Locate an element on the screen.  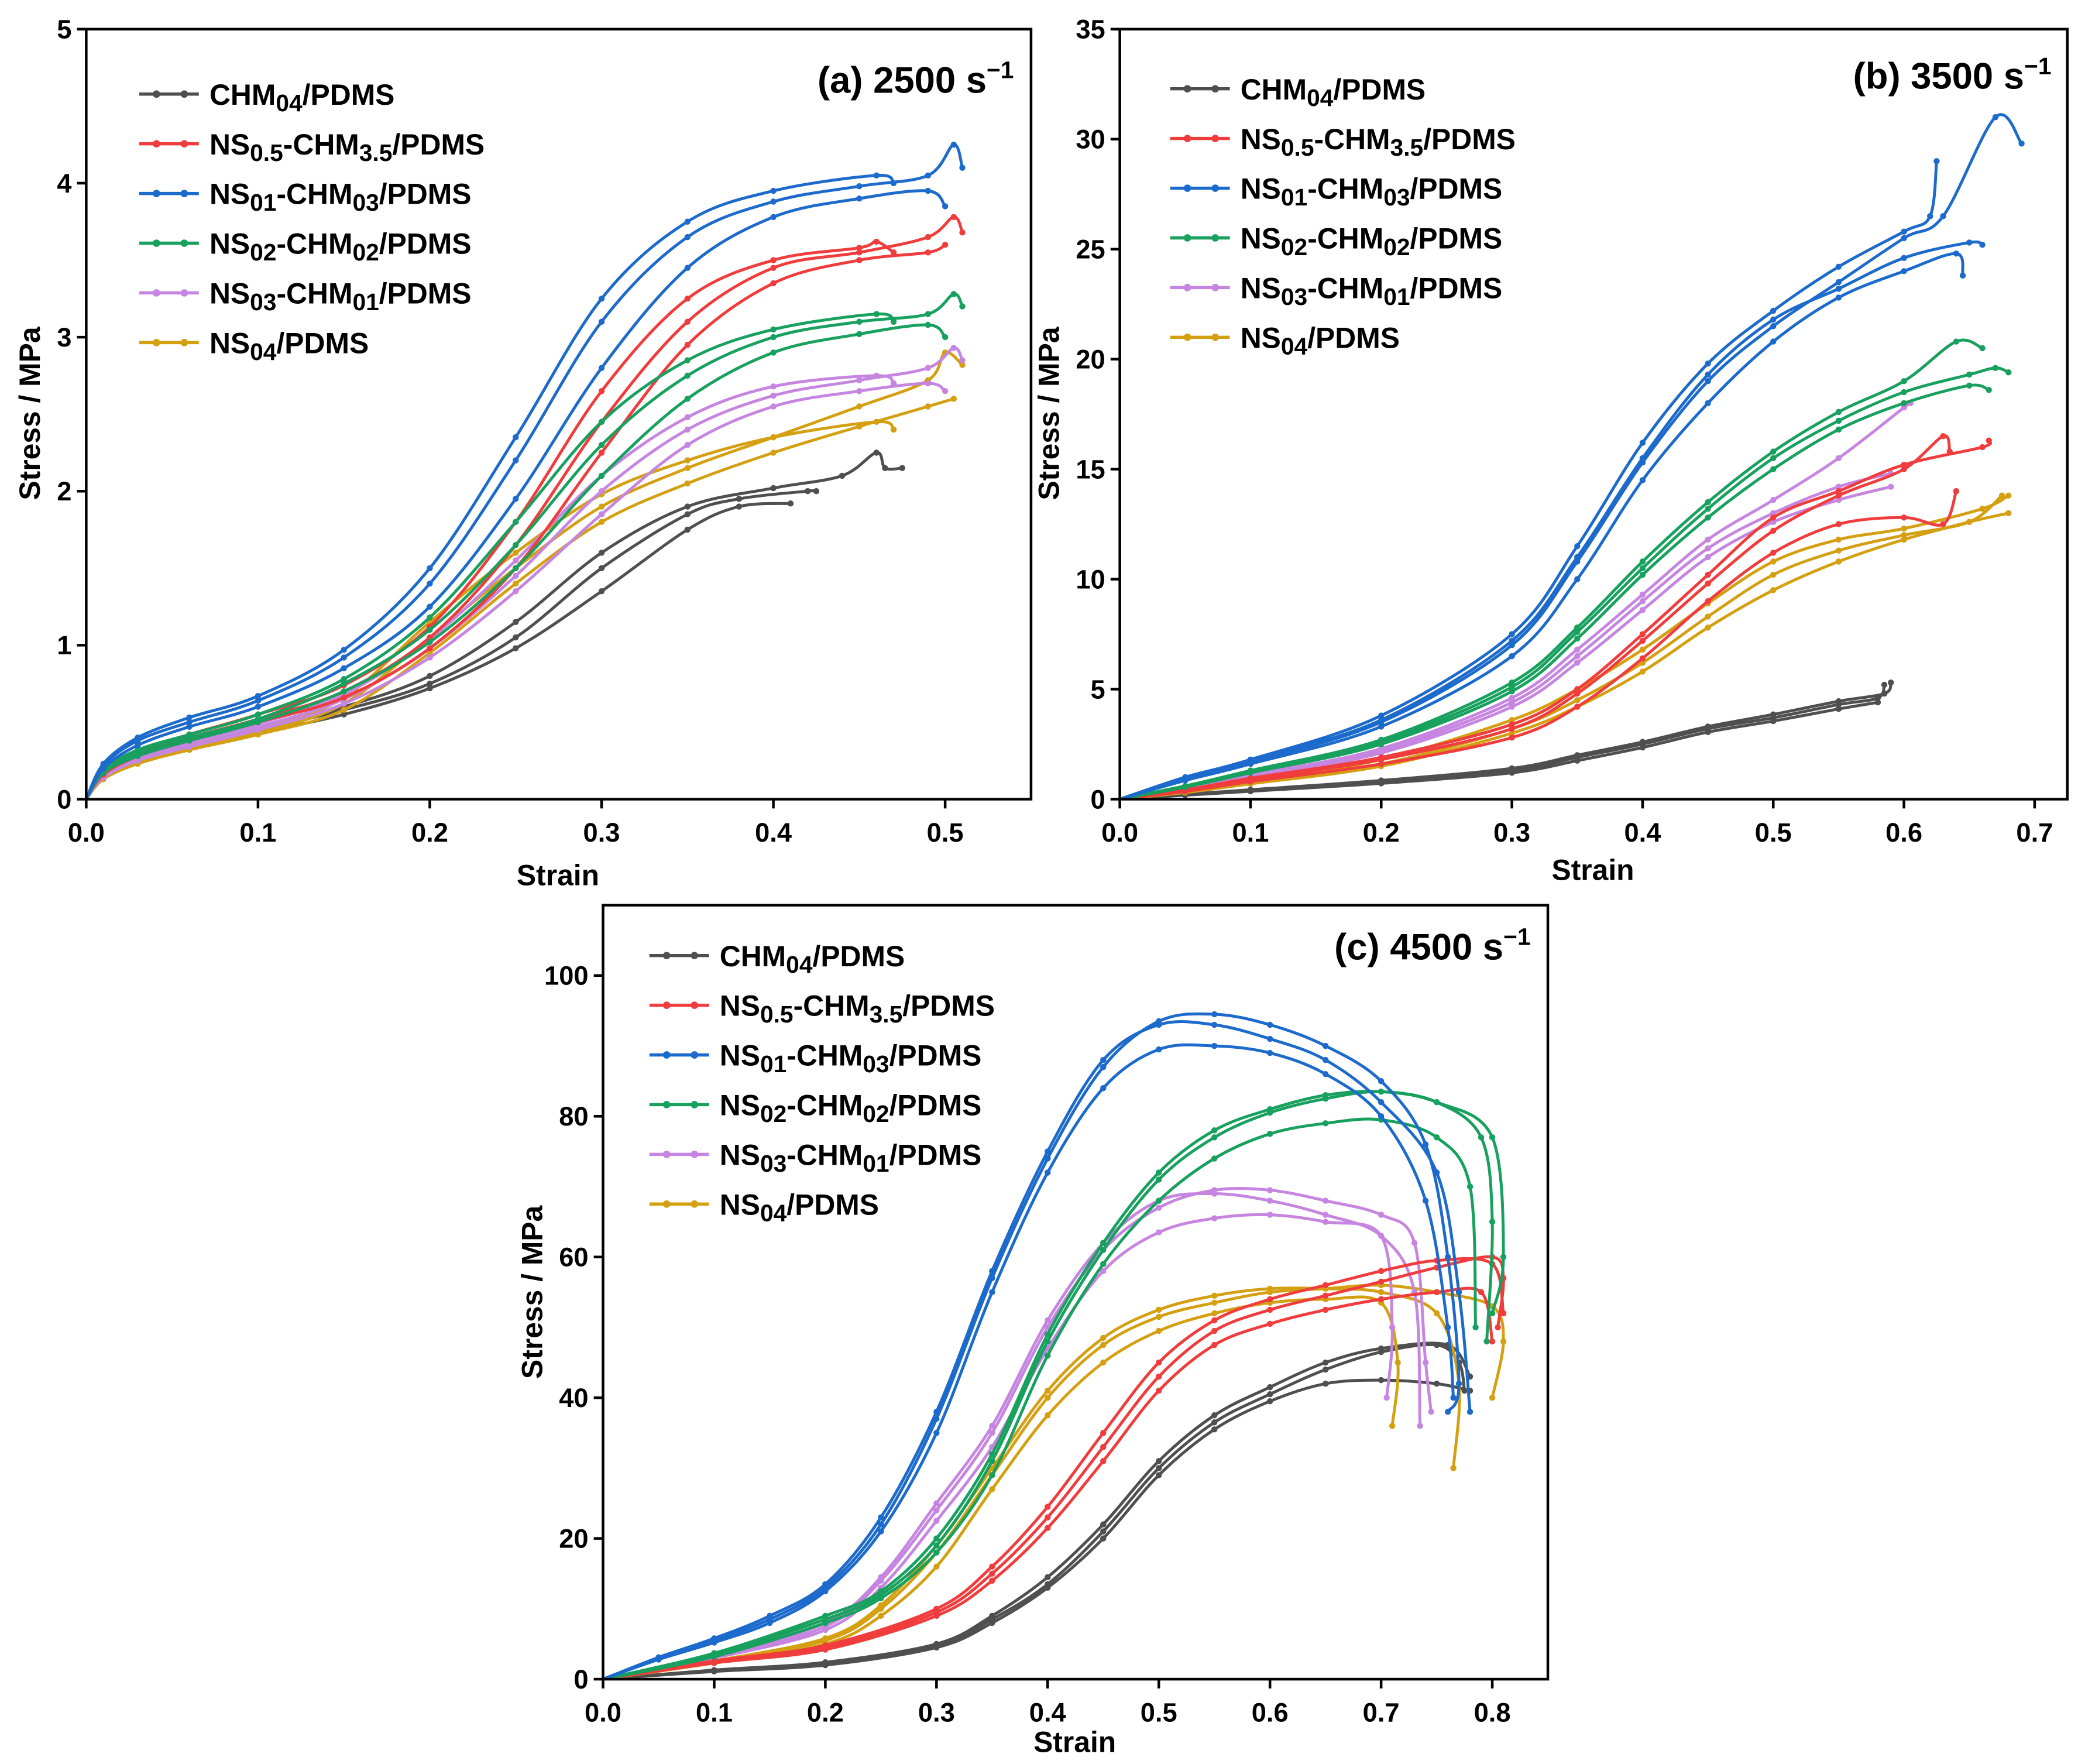
legend-entry-2: NS01-CHM03/PDMS is located at coordinates (1336, 192).